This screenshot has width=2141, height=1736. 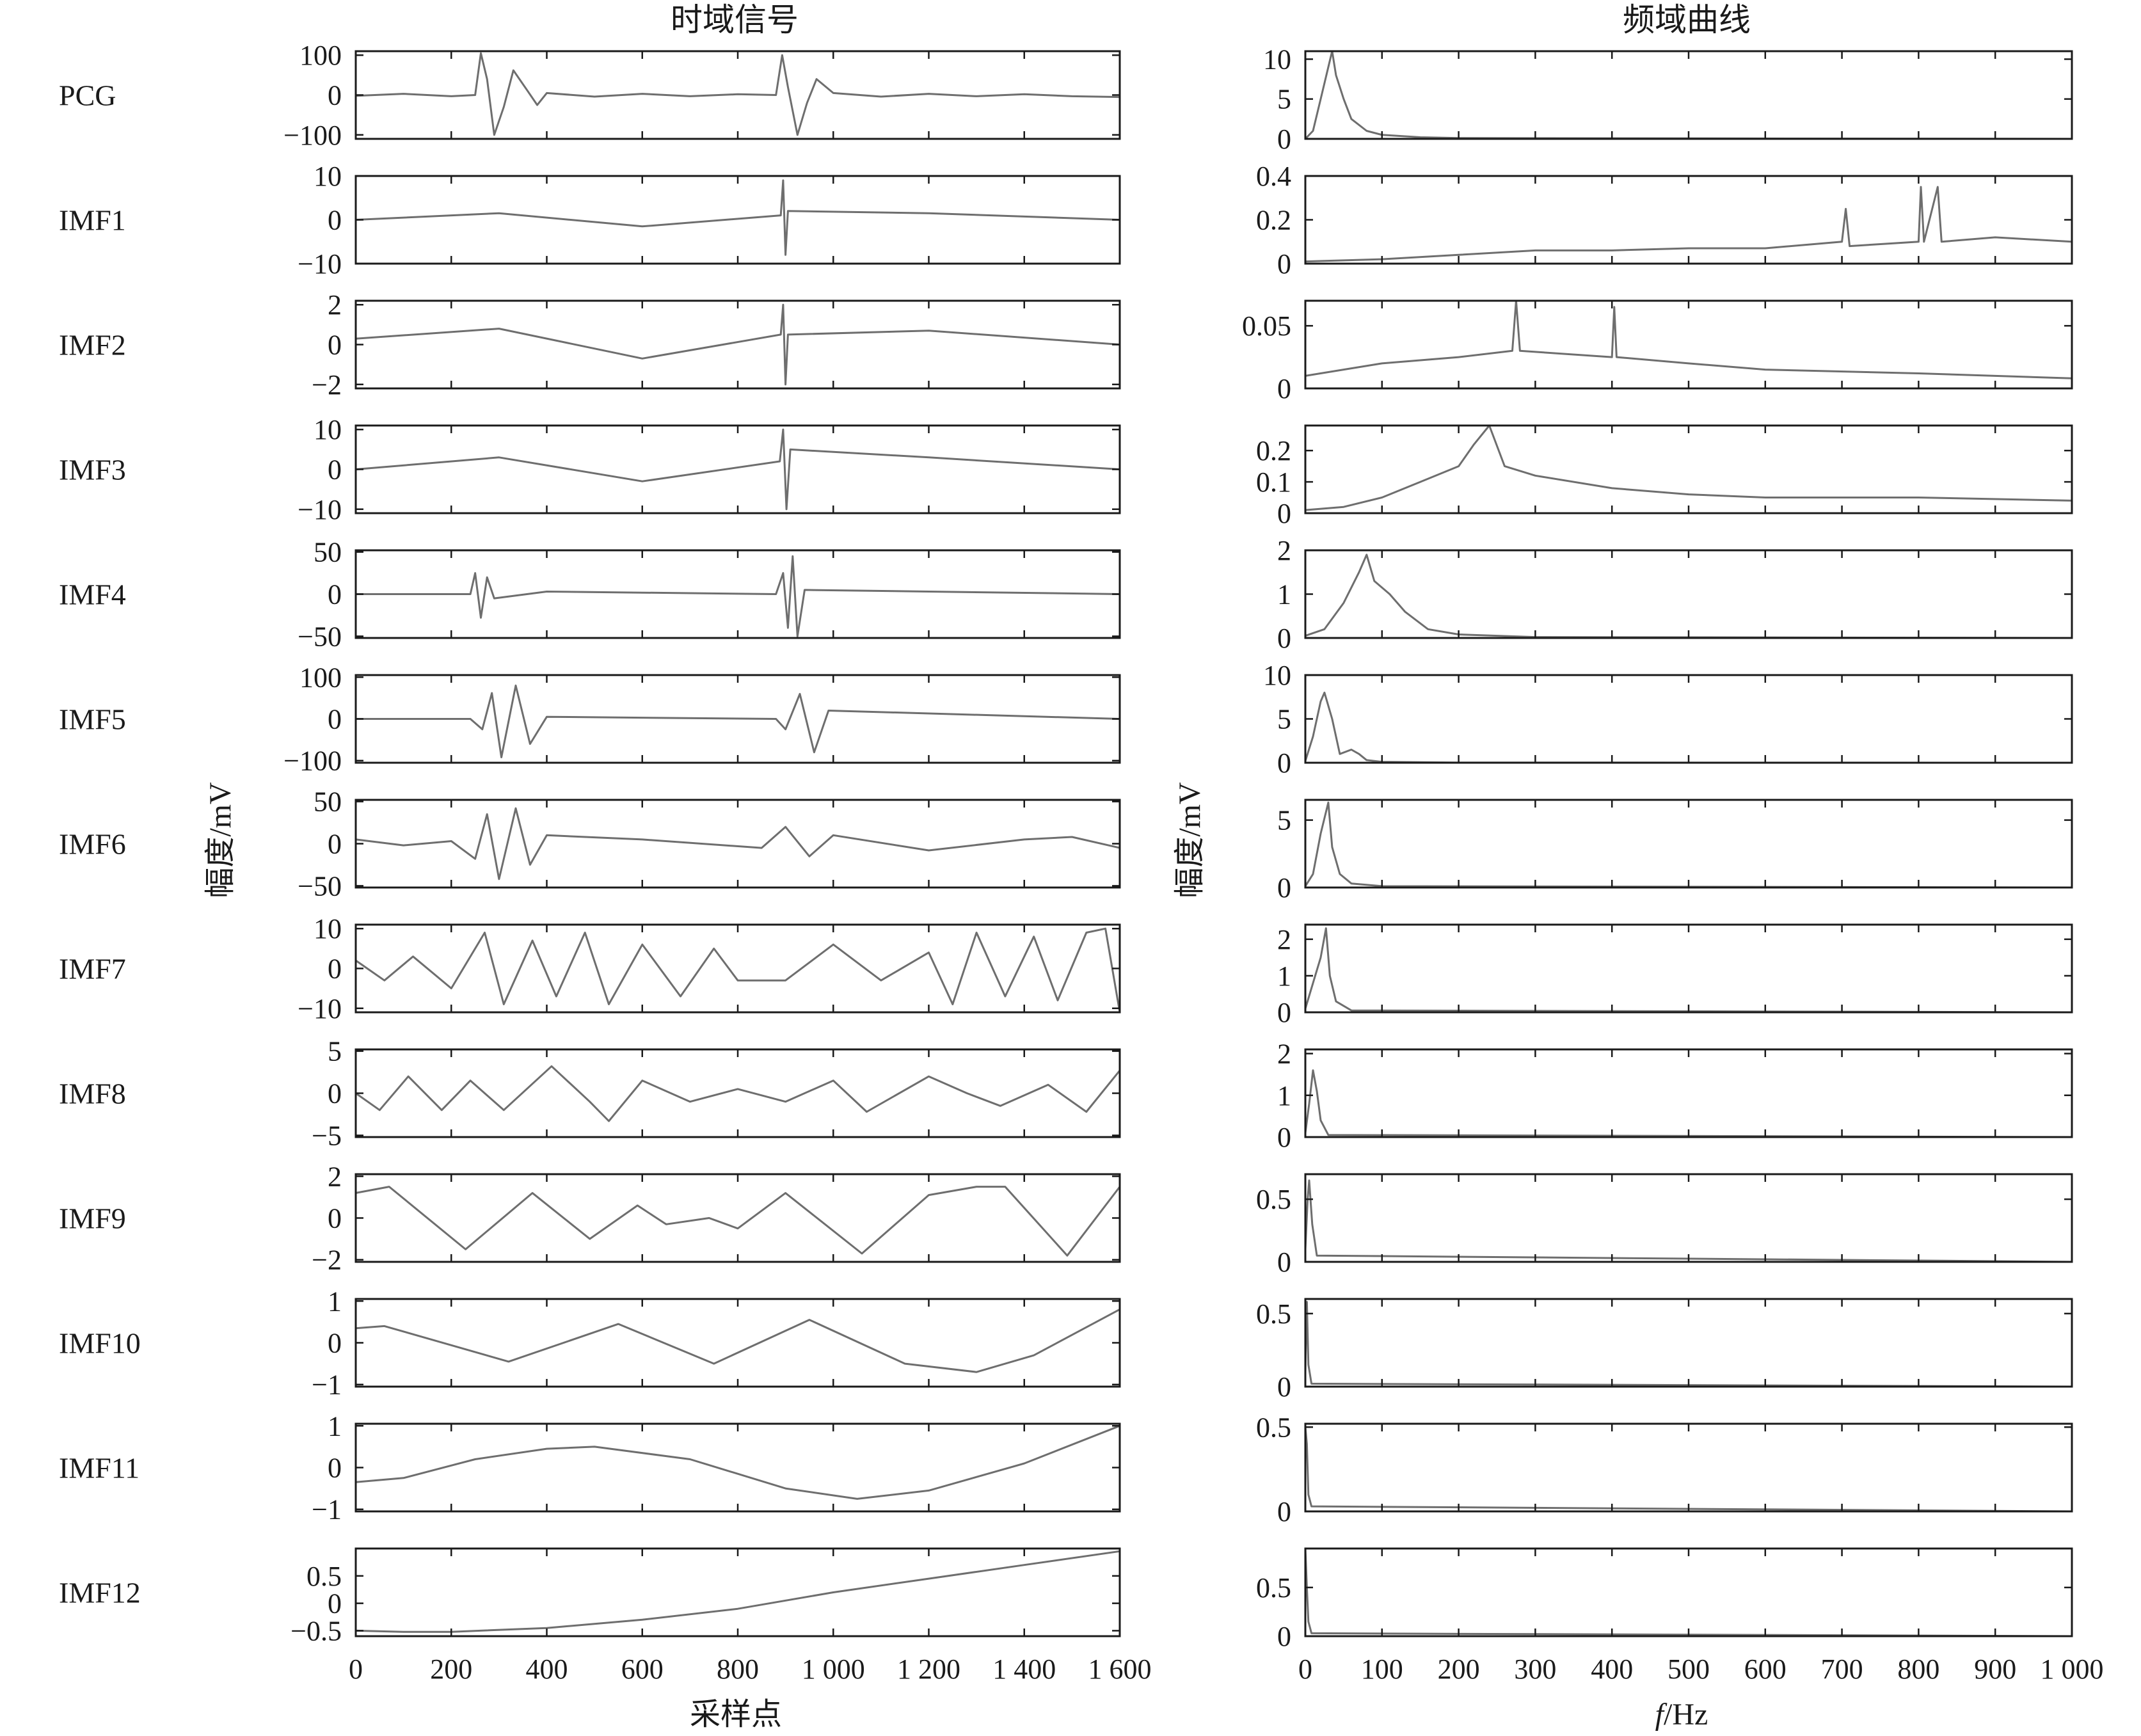 I want to click on freq-frame-imf1, so click(x=1688, y=220).